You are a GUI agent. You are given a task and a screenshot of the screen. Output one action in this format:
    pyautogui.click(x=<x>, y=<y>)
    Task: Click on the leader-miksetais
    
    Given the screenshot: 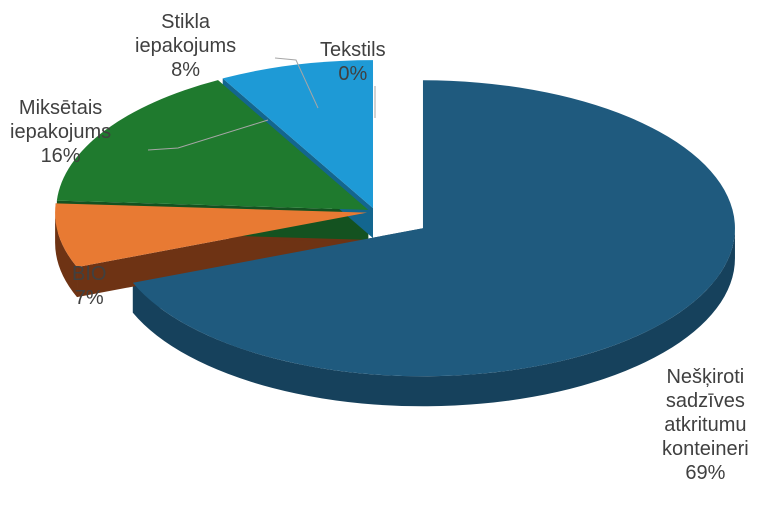 What is the action you would take?
    pyautogui.click(x=208, y=135)
    